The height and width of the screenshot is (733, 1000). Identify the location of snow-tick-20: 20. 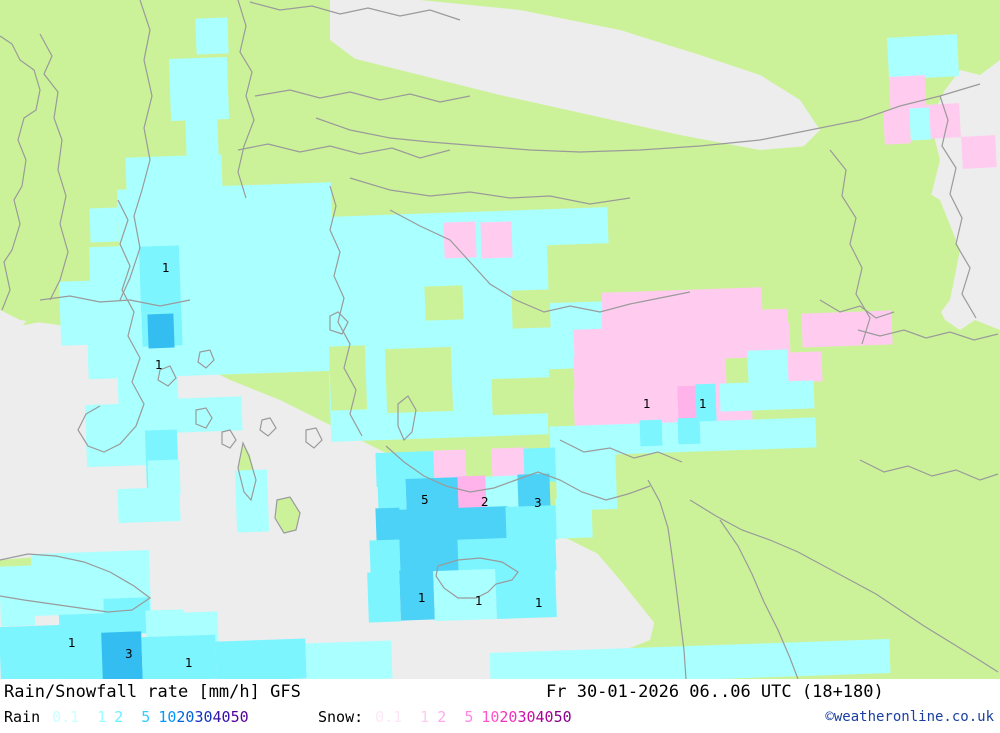
(508, 717).